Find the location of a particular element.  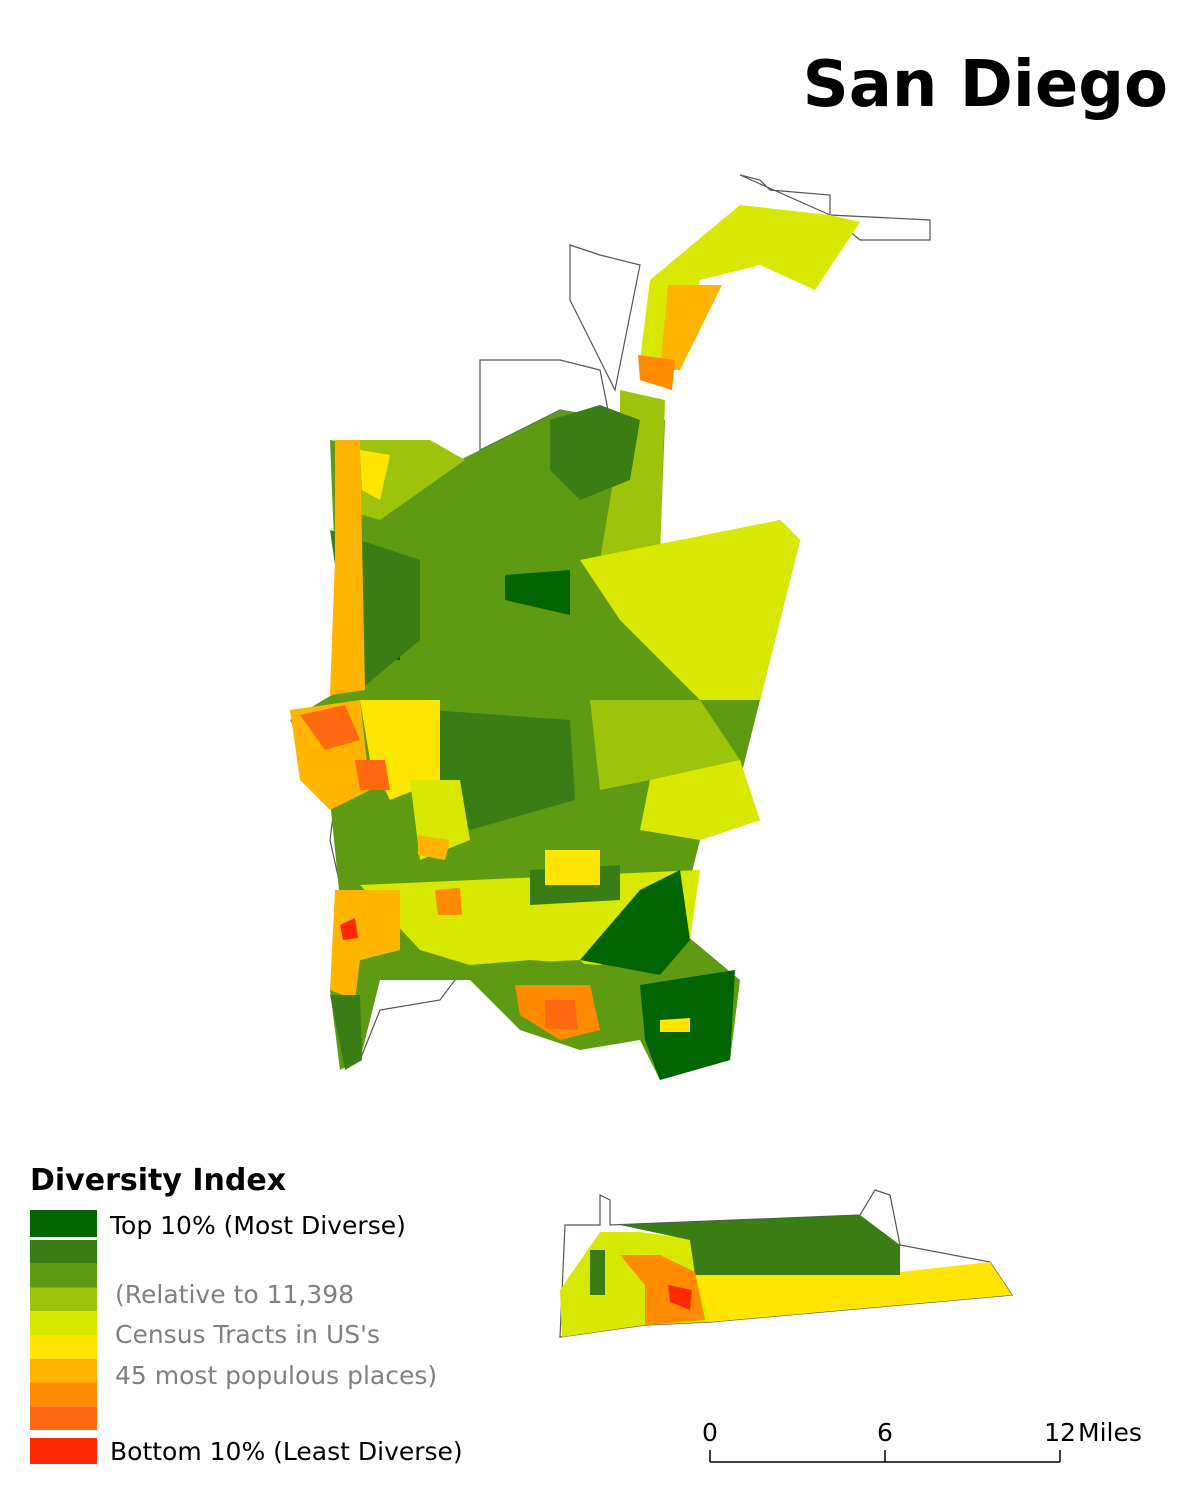

scale-label: 0 is located at coordinates (710, 1432).